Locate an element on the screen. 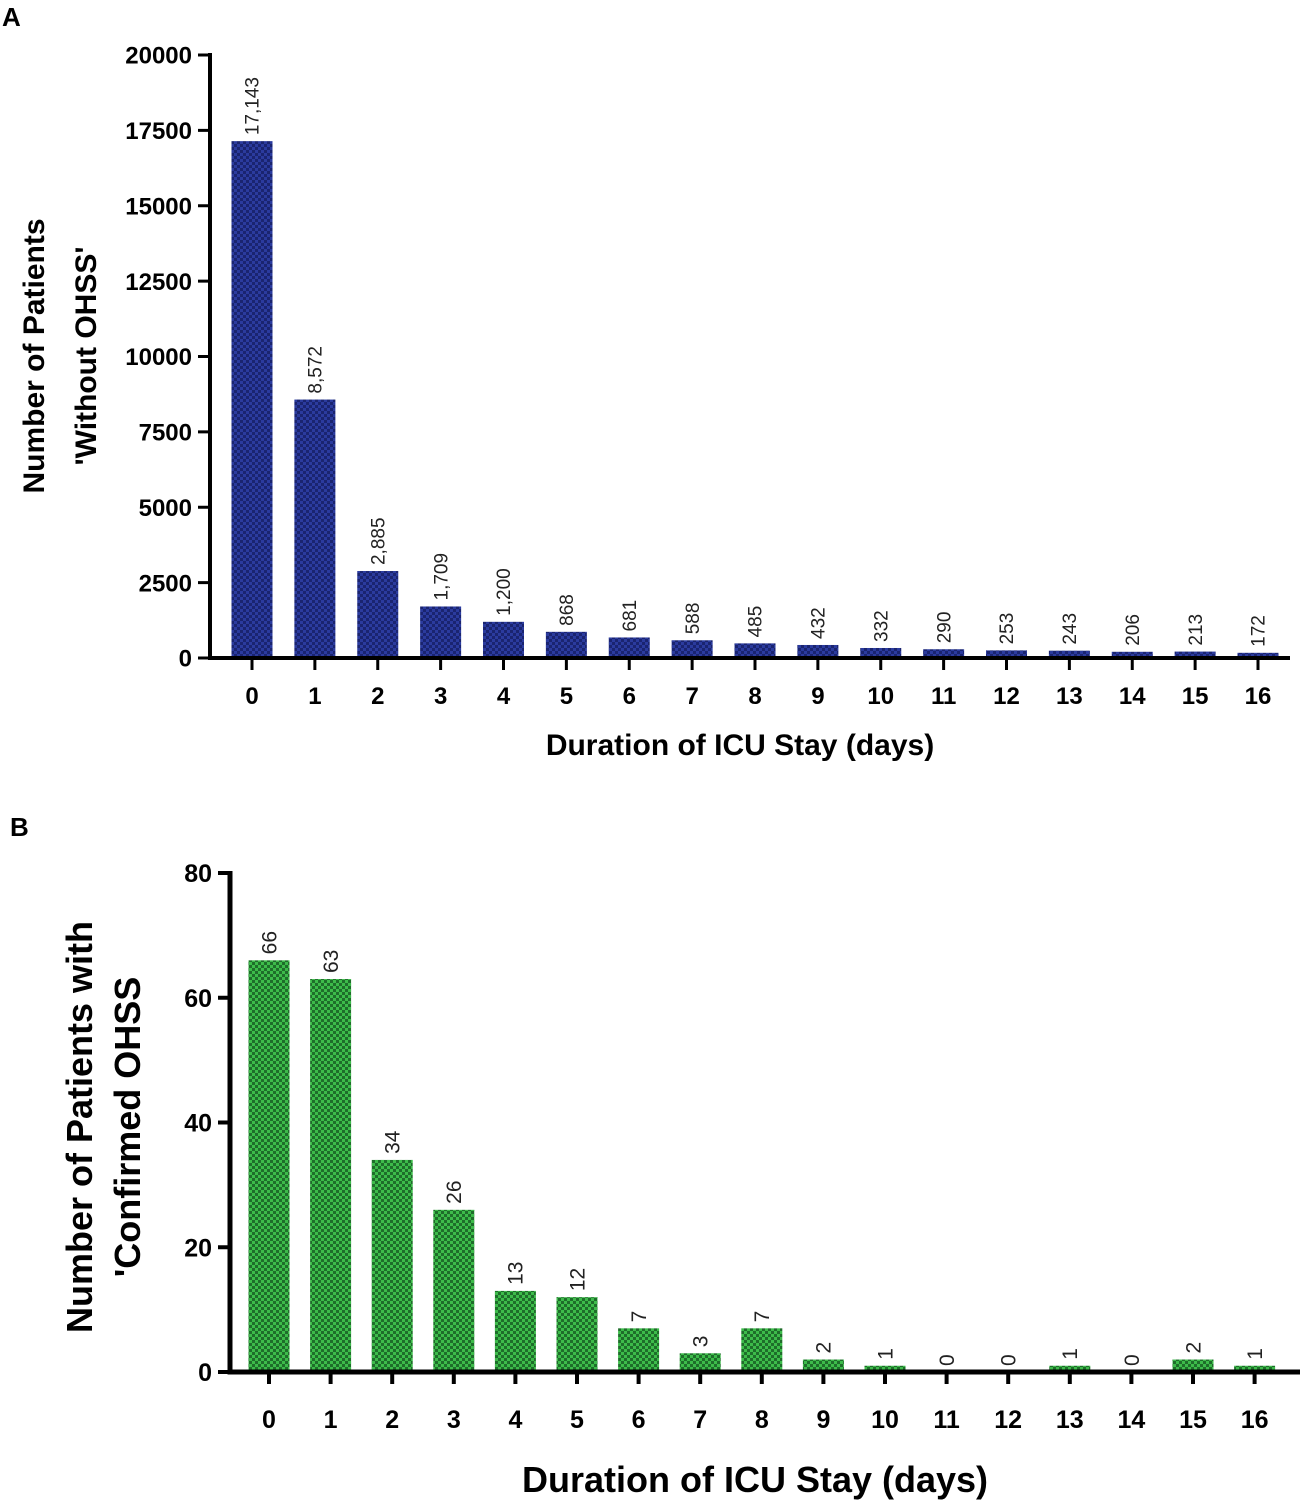 The height and width of the screenshot is (1503, 1302). x-tick-label-b-7: 7 is located at coordinates (700, 1420).